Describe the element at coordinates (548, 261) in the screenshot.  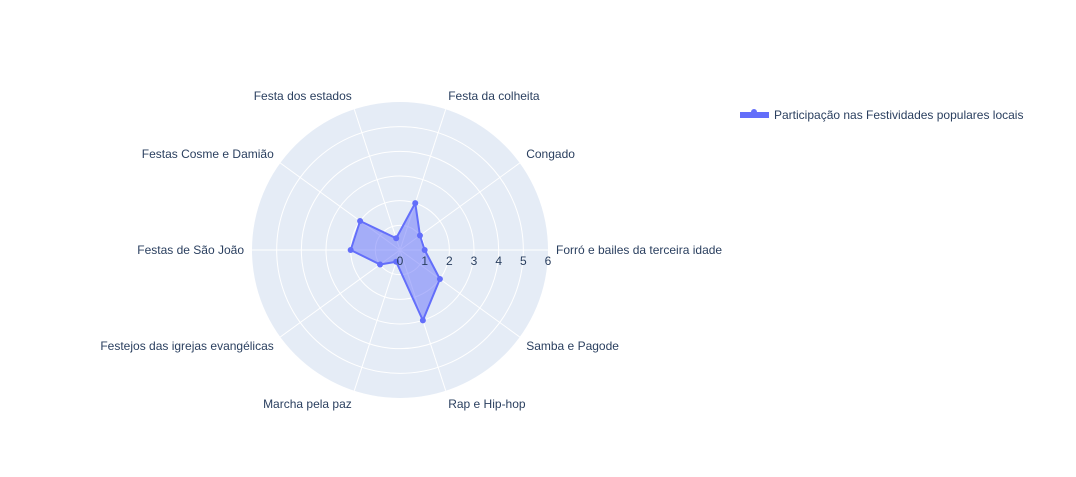
I see `radial-tick-label: 6` at that location.